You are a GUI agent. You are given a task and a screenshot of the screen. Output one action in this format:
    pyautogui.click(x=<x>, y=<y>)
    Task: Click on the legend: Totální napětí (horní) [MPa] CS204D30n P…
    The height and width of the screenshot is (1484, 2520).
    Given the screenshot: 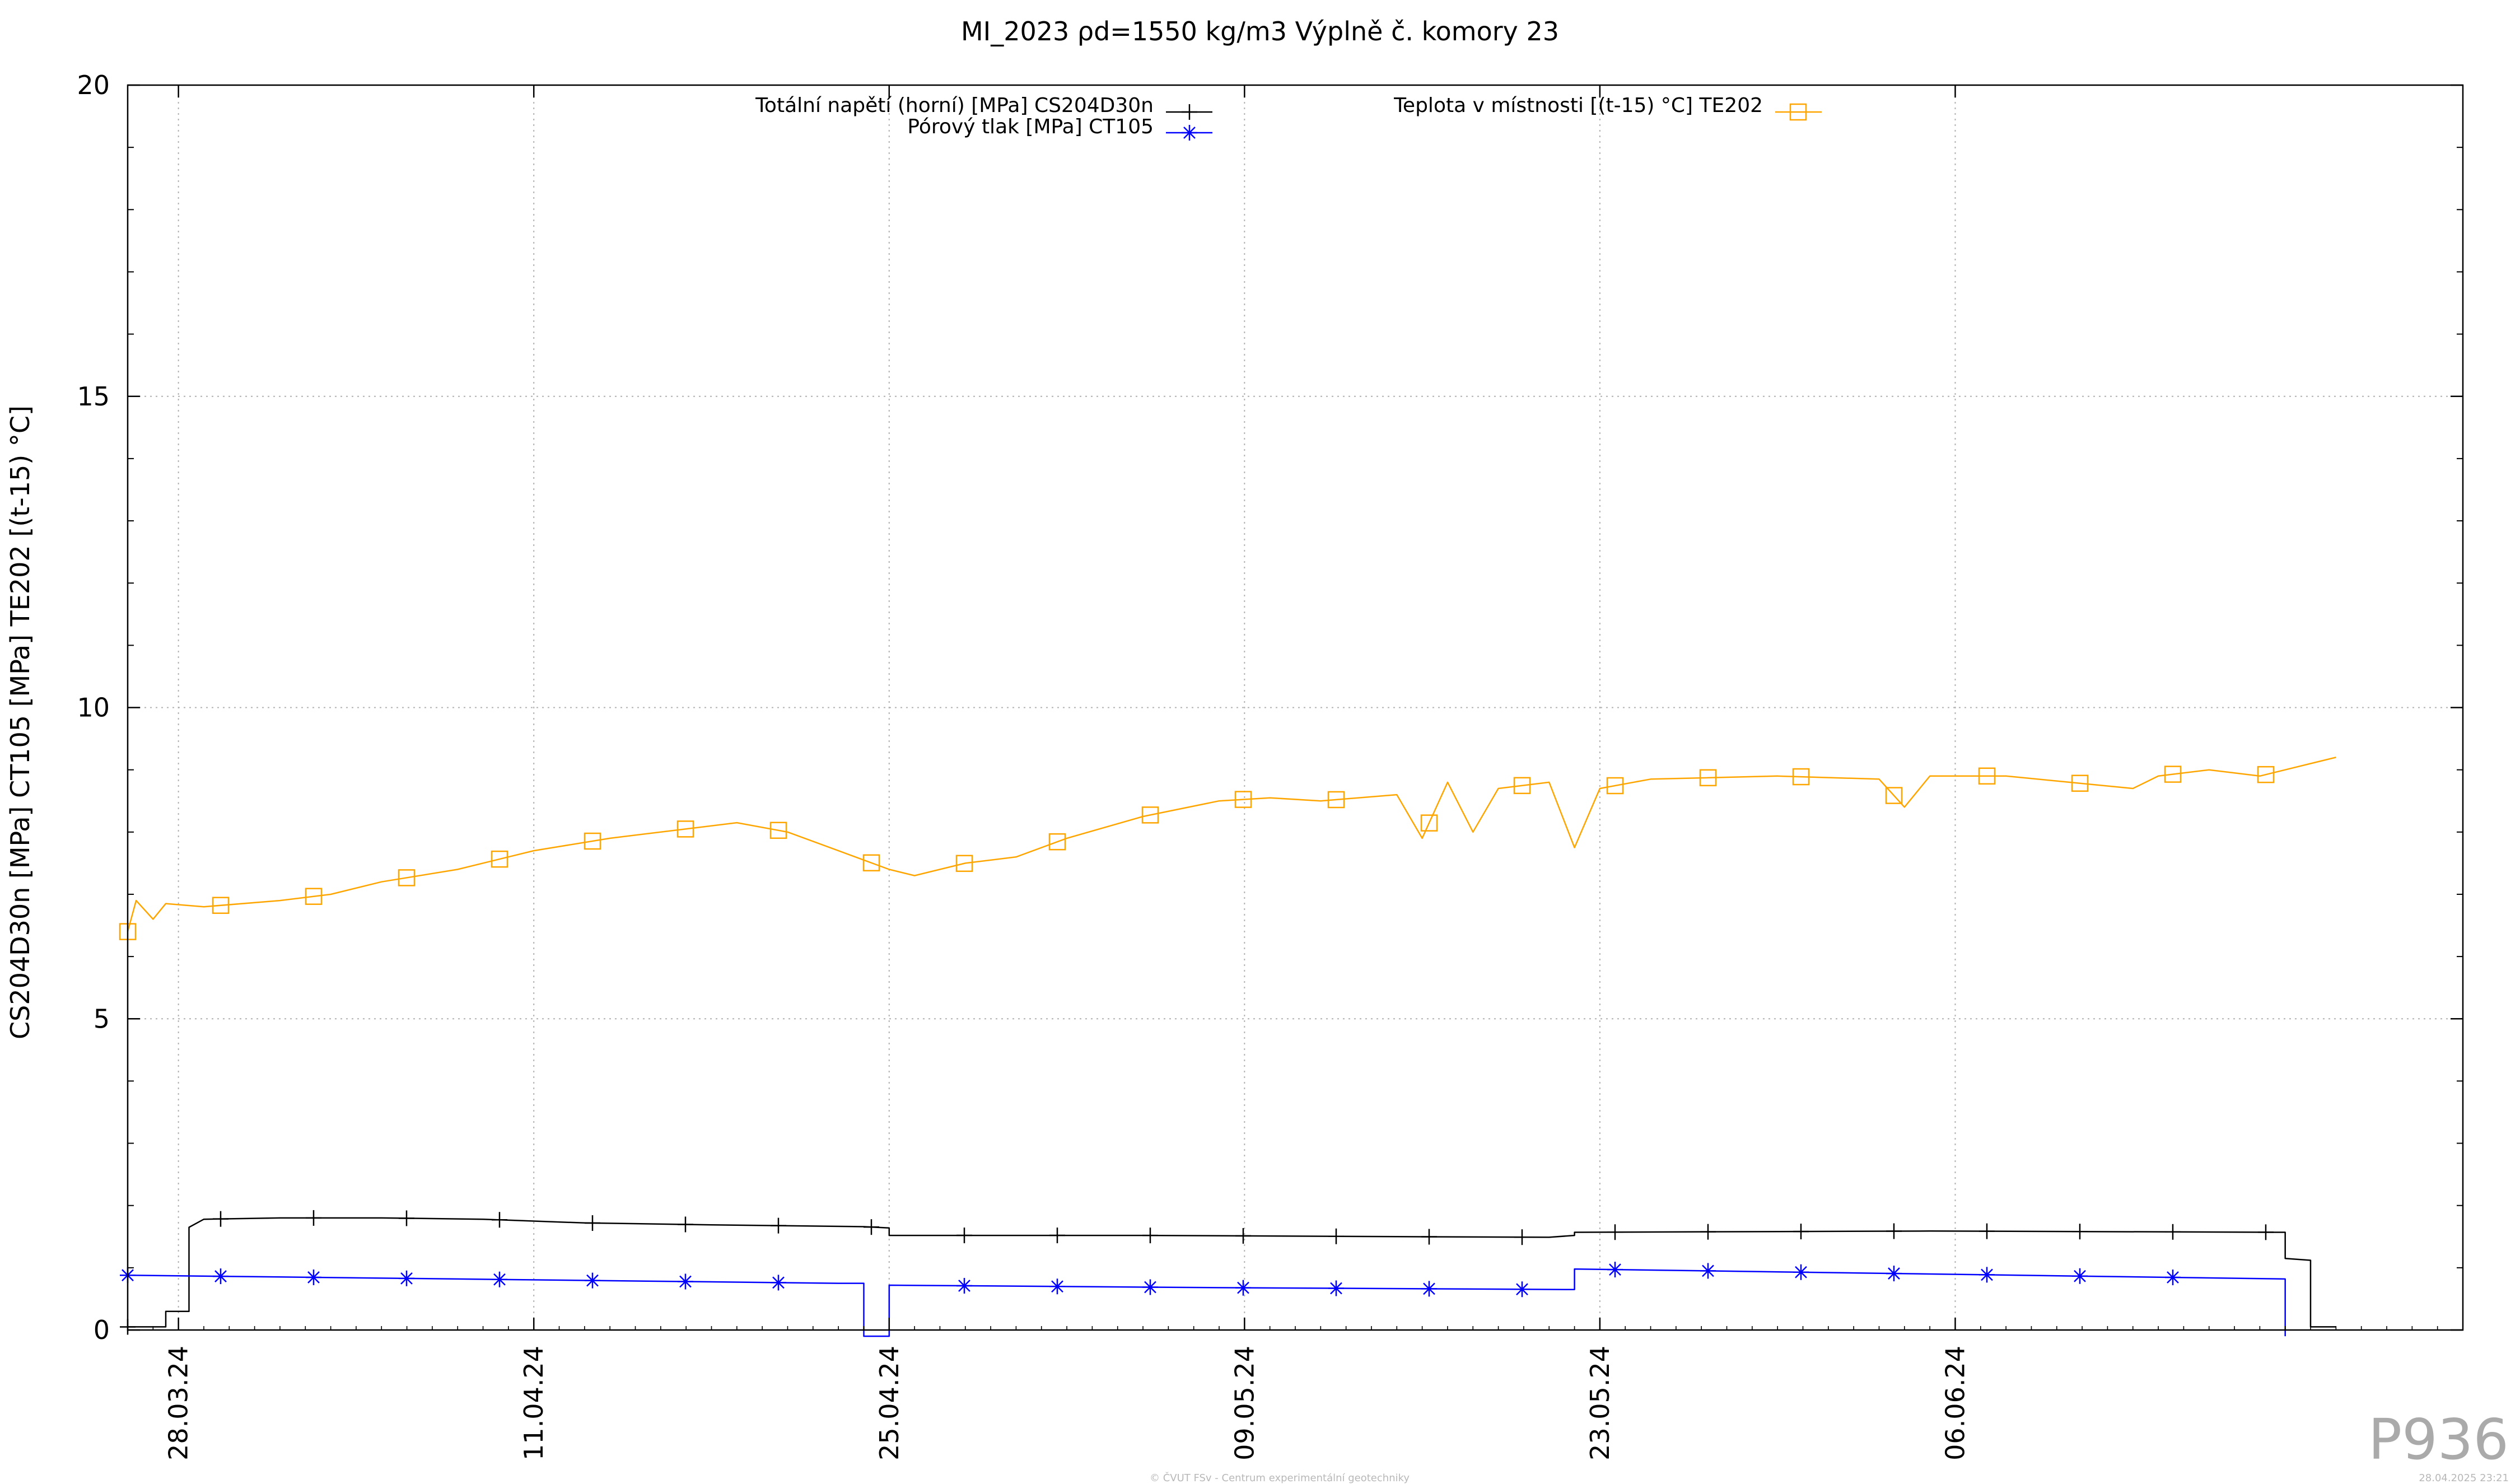 What is the action you would take?
    pyautogui.click(x=1289, y=118)
    